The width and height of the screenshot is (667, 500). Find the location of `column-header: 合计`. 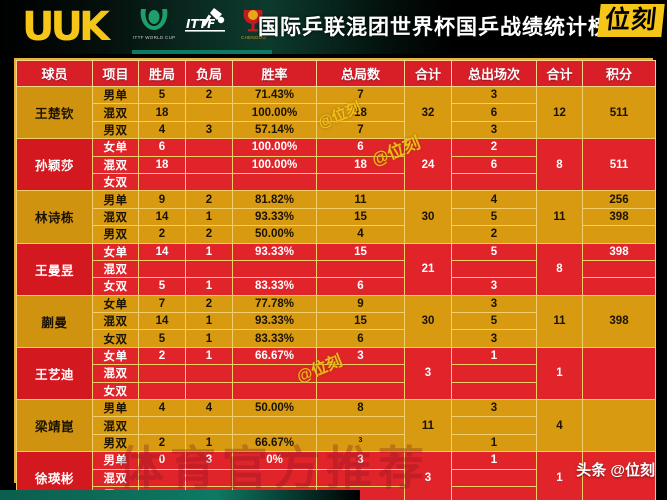

column-header: 合计 is located at coordinates (428, 73).